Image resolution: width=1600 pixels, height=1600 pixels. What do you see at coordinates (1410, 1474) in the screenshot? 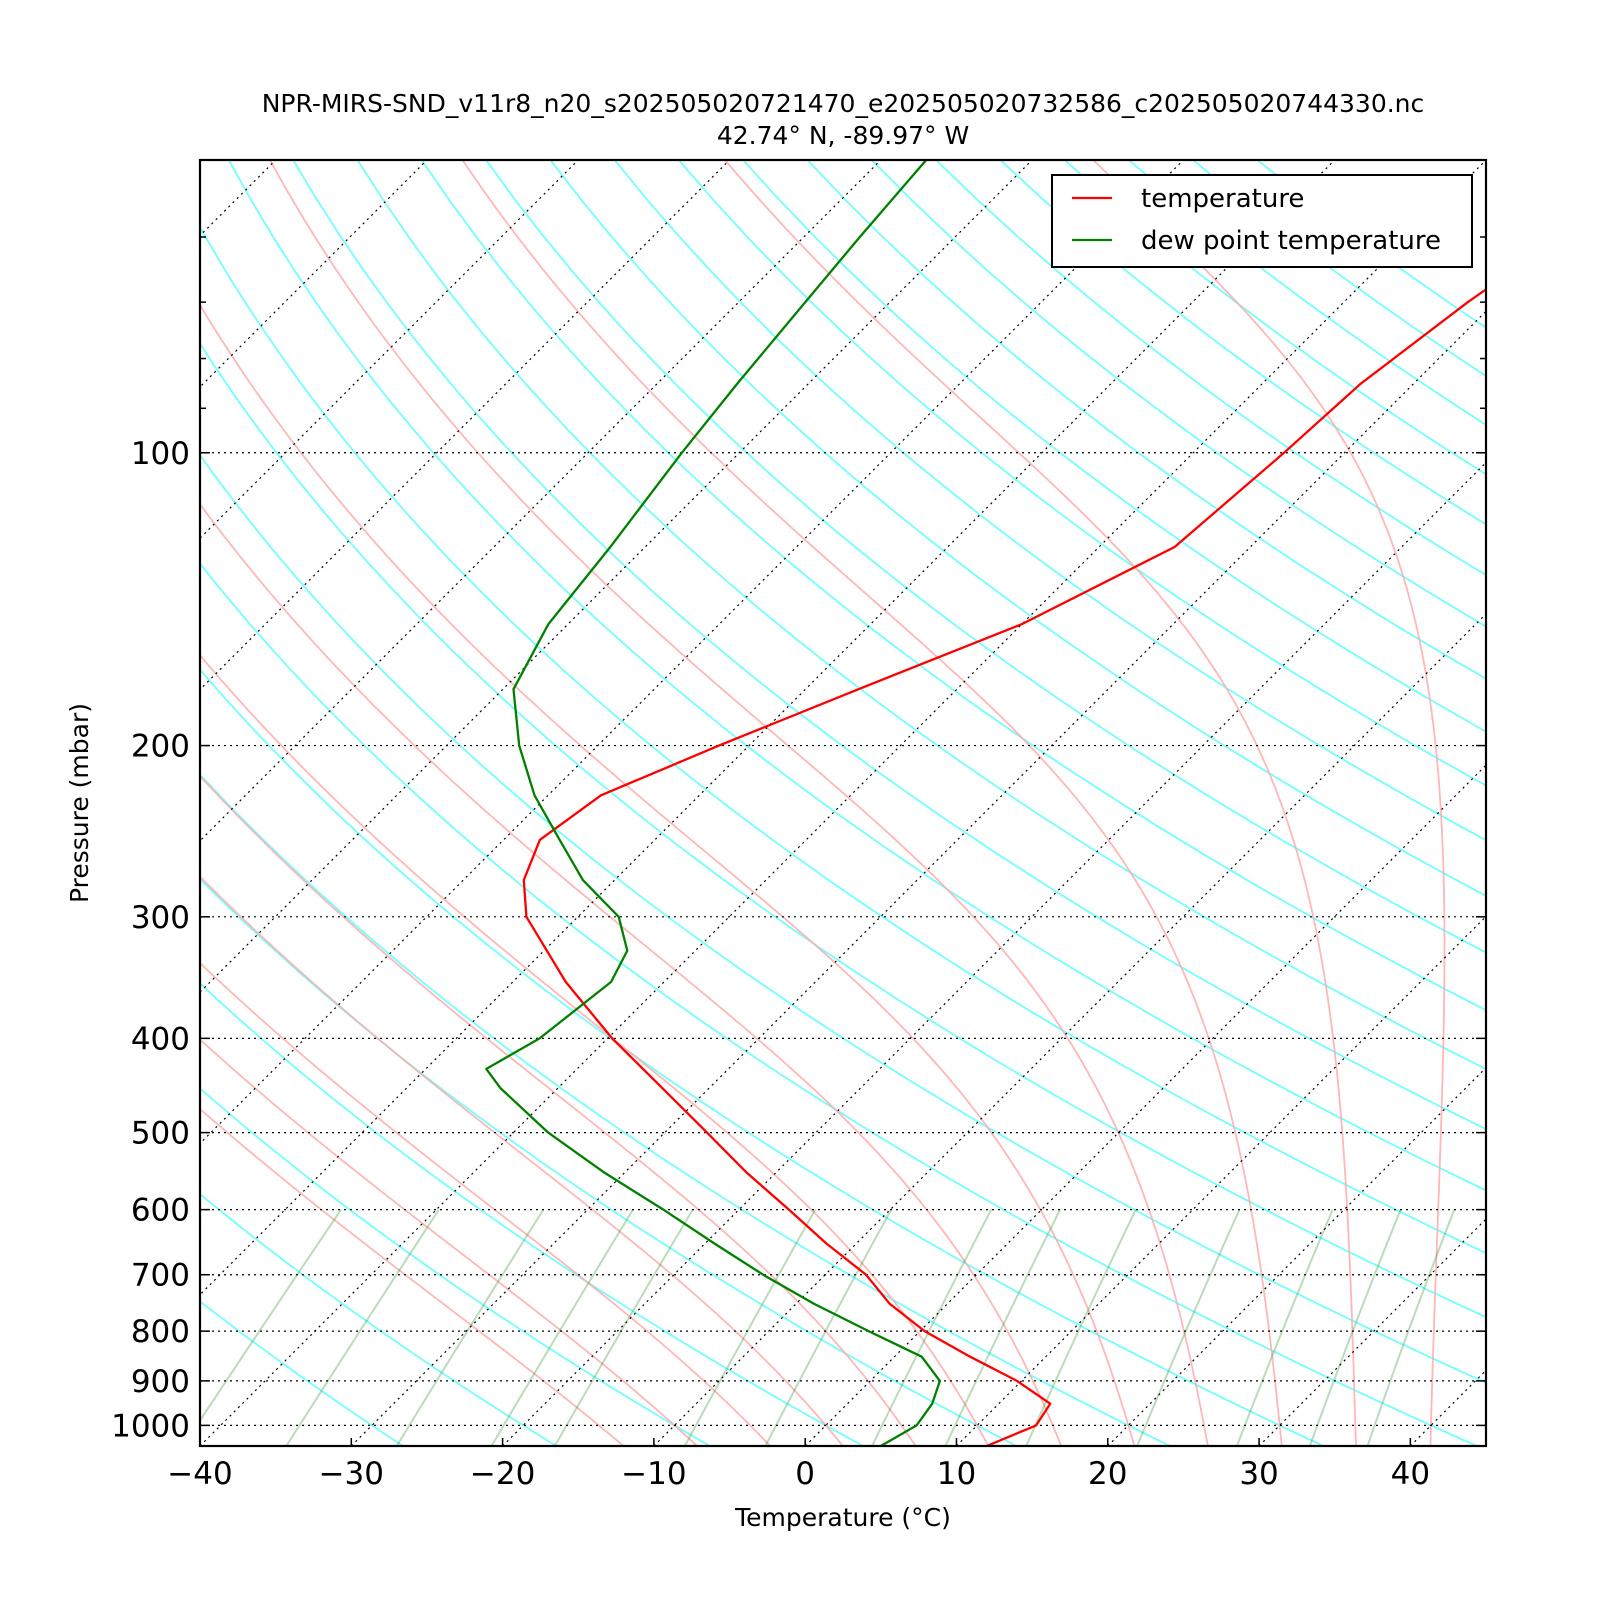
I see `x-tick-label: 40` at bounding box center [1410, 1474].